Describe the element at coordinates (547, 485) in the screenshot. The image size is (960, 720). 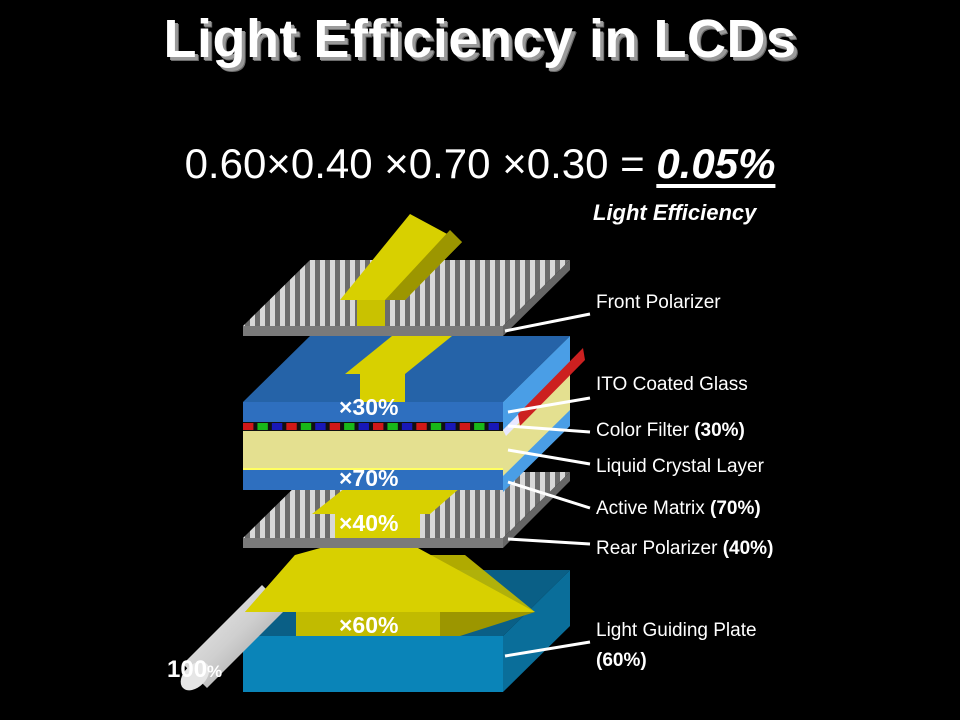
I see `label-leader-lines` at that location.